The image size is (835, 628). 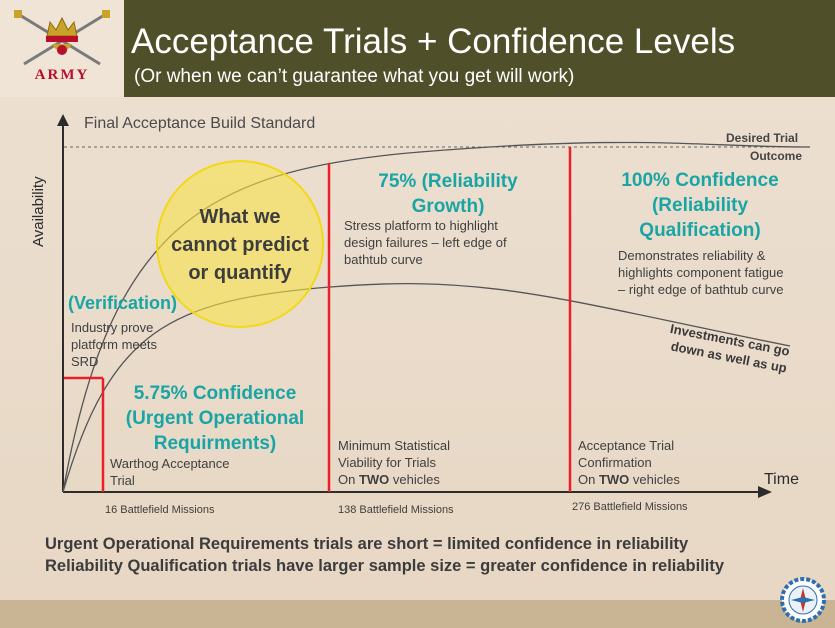 What do you see at coordinates (765, 492) in the screenshot?
I see `x-axis-arrow` at bounding box center [765, 492].